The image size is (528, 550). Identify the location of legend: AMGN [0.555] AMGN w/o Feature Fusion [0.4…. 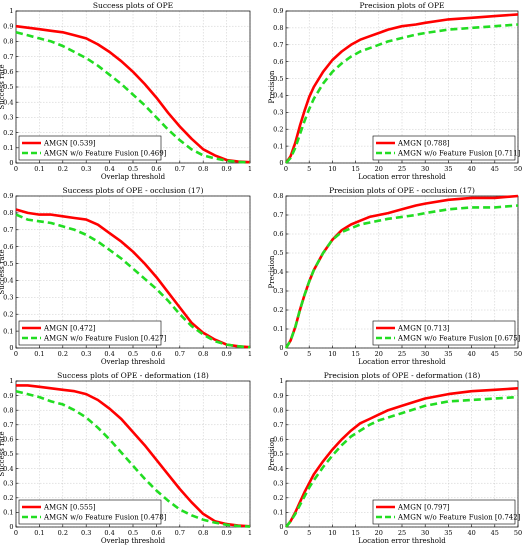
(92, 512).